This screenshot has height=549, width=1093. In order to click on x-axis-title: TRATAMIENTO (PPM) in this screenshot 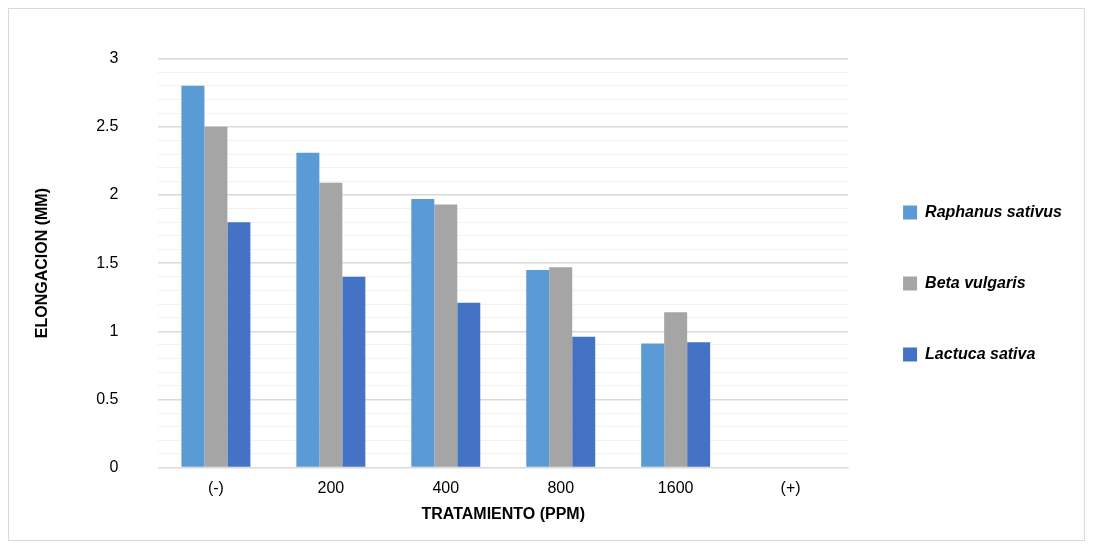, I will do `click(503, 513)`.